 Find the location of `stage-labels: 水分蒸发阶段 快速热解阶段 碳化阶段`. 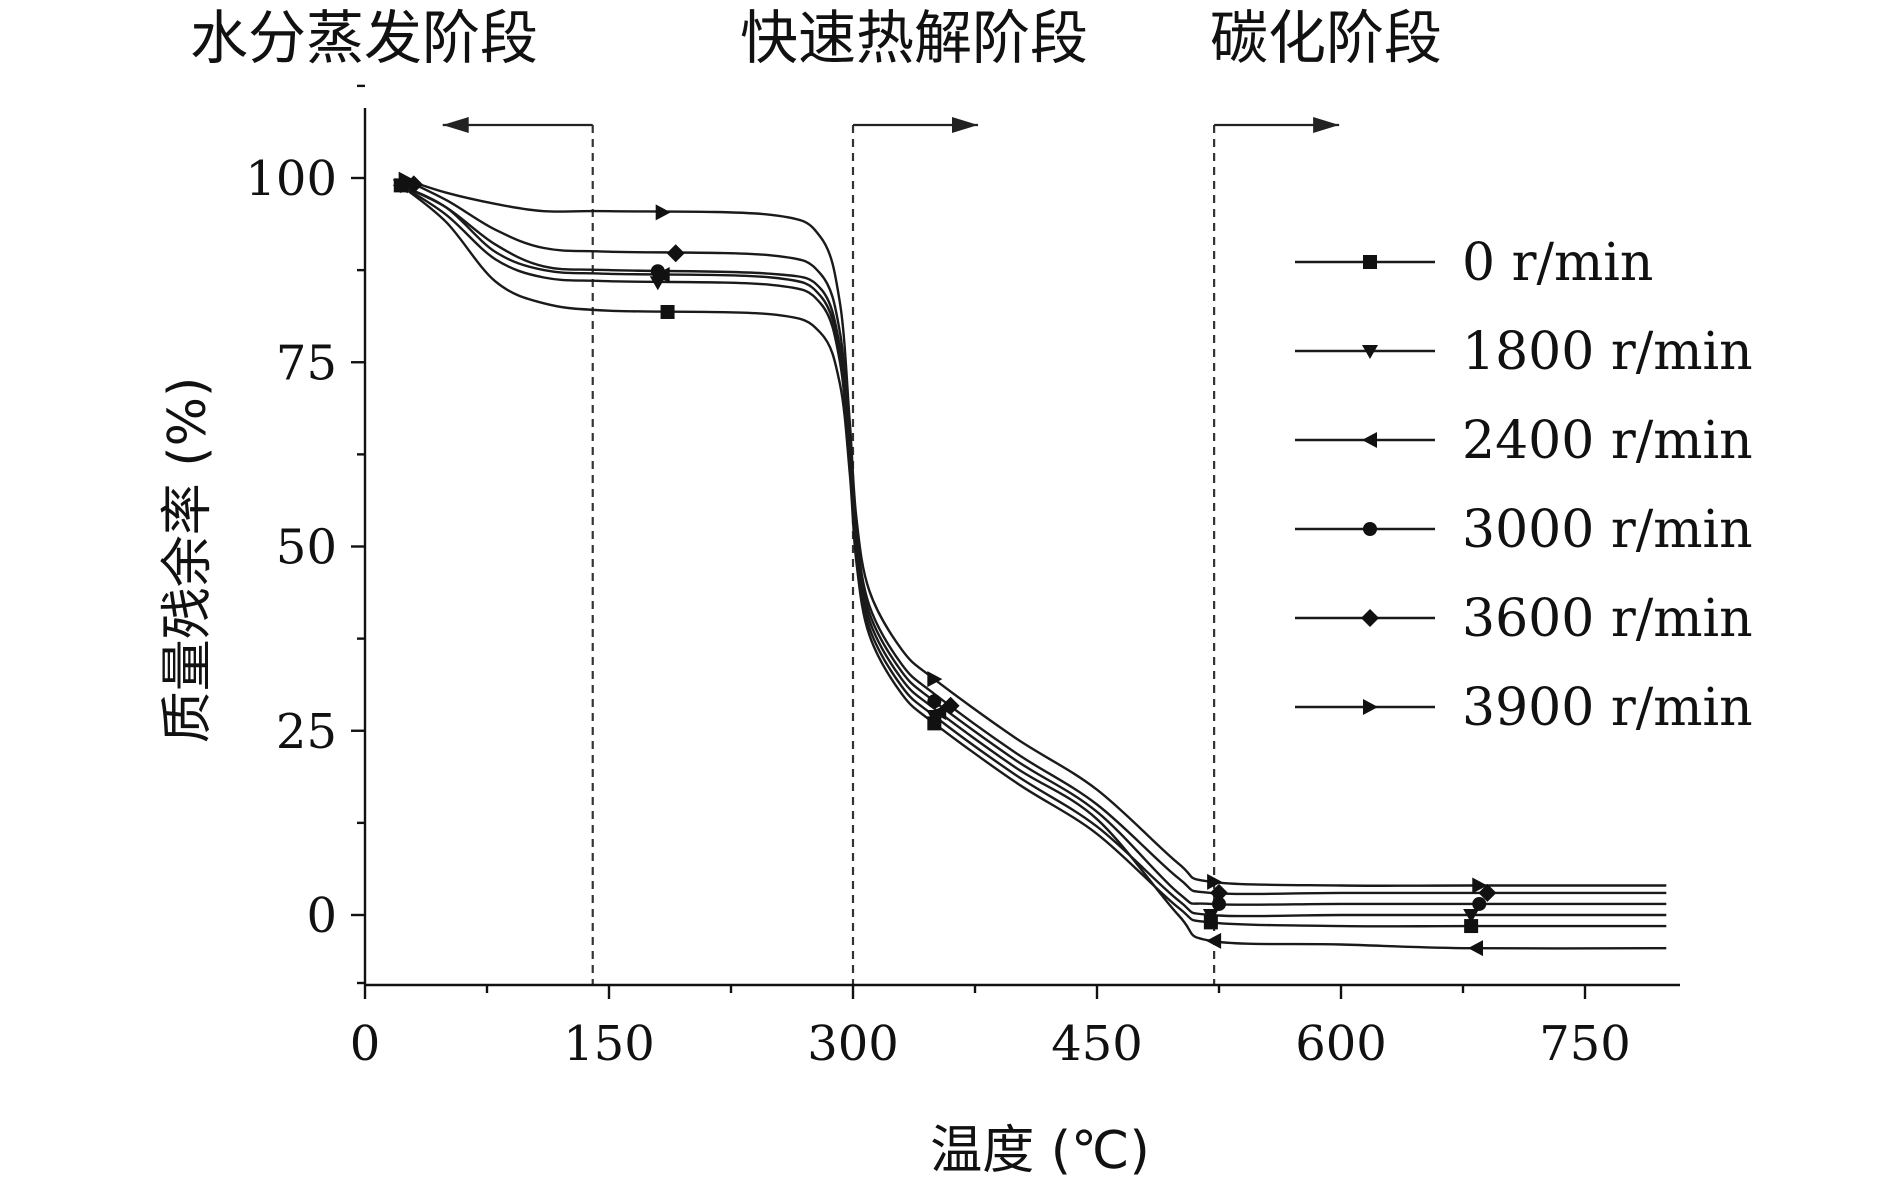

stage-labels: 水分蒸发阶段 快速热解阶段 碳化阶段 is located at coordinates (816, 38).